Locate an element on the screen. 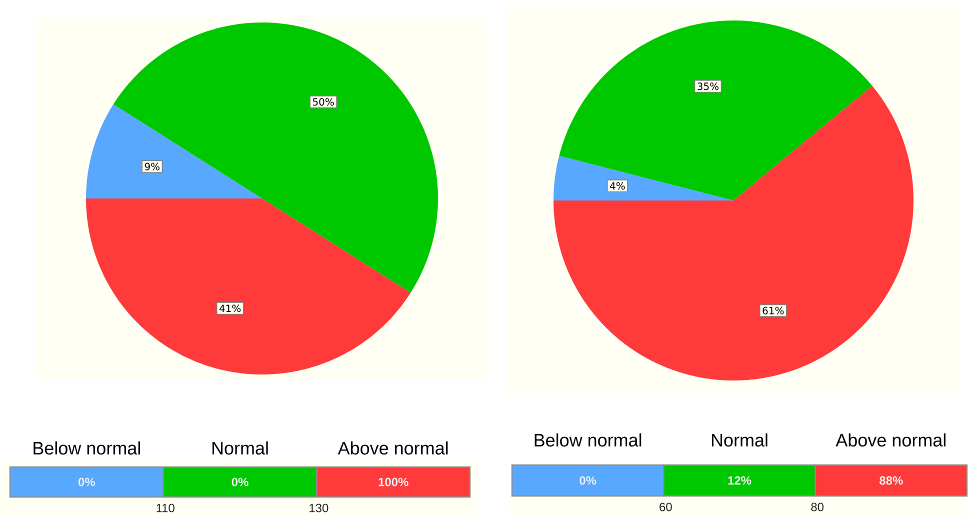 This screenshot has height=516, width=968. data-label: 100% is located at coordinates (393, 482).